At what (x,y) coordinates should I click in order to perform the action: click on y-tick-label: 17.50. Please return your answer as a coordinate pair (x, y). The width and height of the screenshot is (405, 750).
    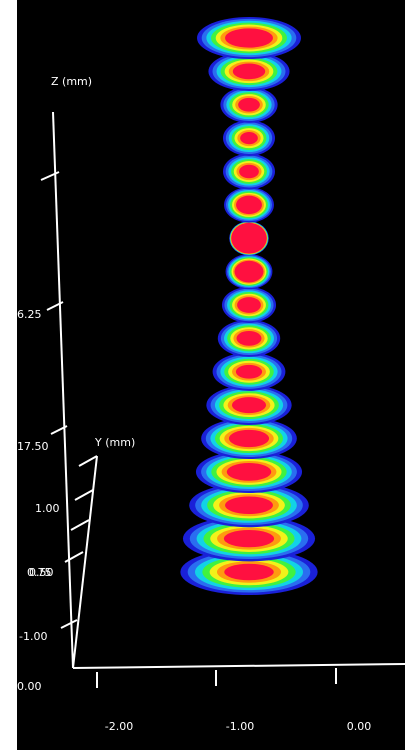
    Looking at the image, I should click on (33, 446).